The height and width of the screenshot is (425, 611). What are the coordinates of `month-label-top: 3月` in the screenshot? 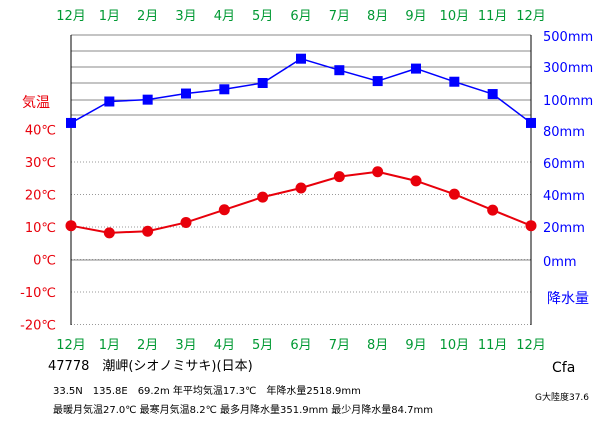 It's located at (185, 16).